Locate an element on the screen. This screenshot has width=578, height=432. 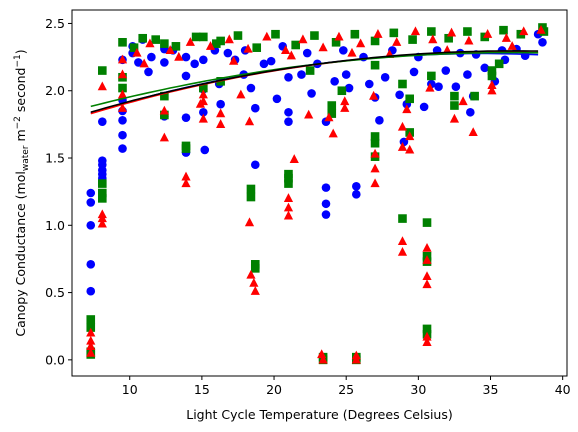
x-tick-label: 40 is located at coordinates (563, 389).